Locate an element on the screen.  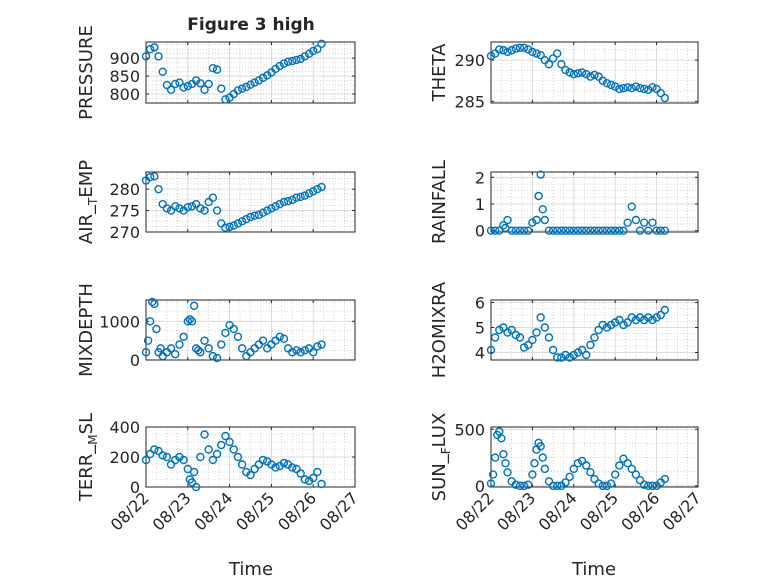
y-tick-label: 280 is located at coordinates (124, 189).